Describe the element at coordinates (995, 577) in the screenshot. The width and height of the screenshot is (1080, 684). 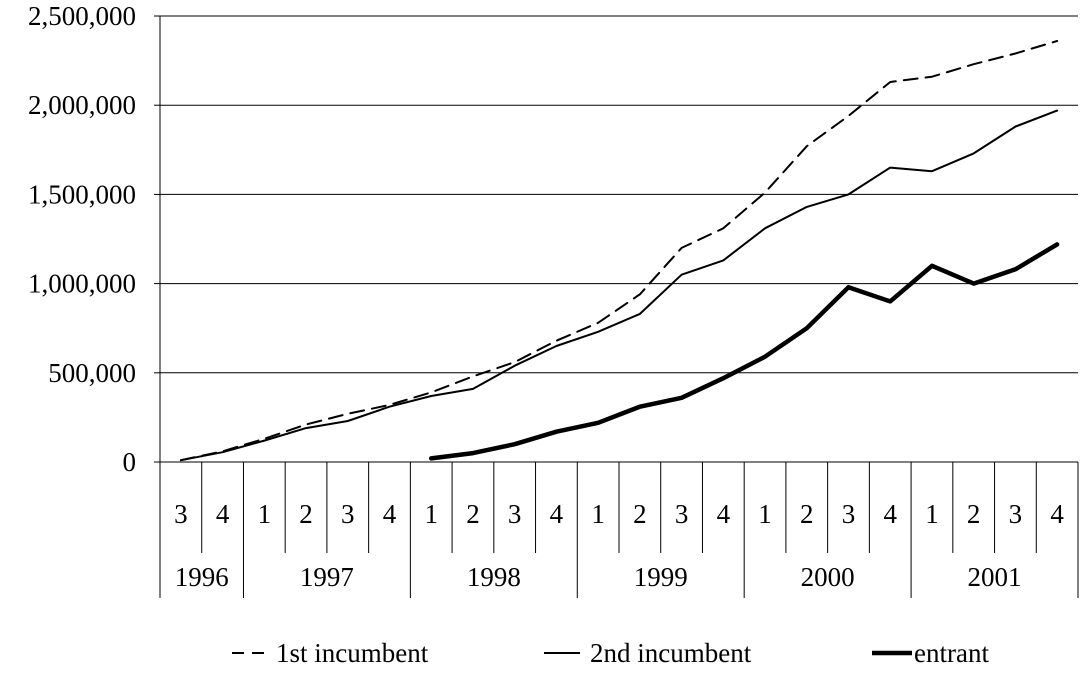
I see `year-tick-label: 2001` at that location.